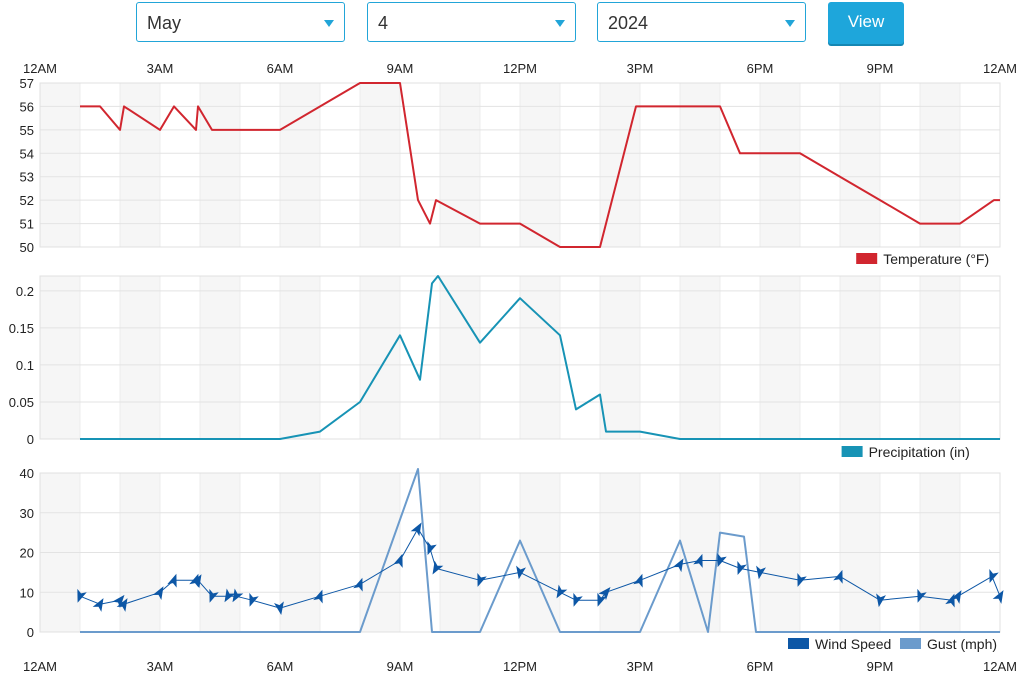  What do you see at coordinates (280, 68) in the screenshot?
I see `top-x-axis-tick-label: 6AM` at bounding box center [280, 68].